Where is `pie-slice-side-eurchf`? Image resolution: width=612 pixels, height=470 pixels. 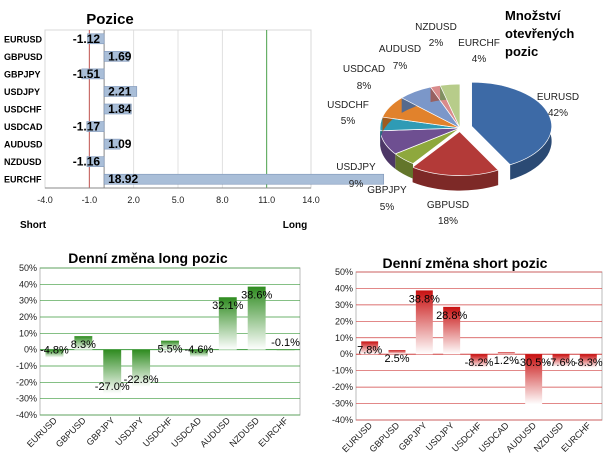 pie-slice-side-eurchf is located at coordinates (450, 92).